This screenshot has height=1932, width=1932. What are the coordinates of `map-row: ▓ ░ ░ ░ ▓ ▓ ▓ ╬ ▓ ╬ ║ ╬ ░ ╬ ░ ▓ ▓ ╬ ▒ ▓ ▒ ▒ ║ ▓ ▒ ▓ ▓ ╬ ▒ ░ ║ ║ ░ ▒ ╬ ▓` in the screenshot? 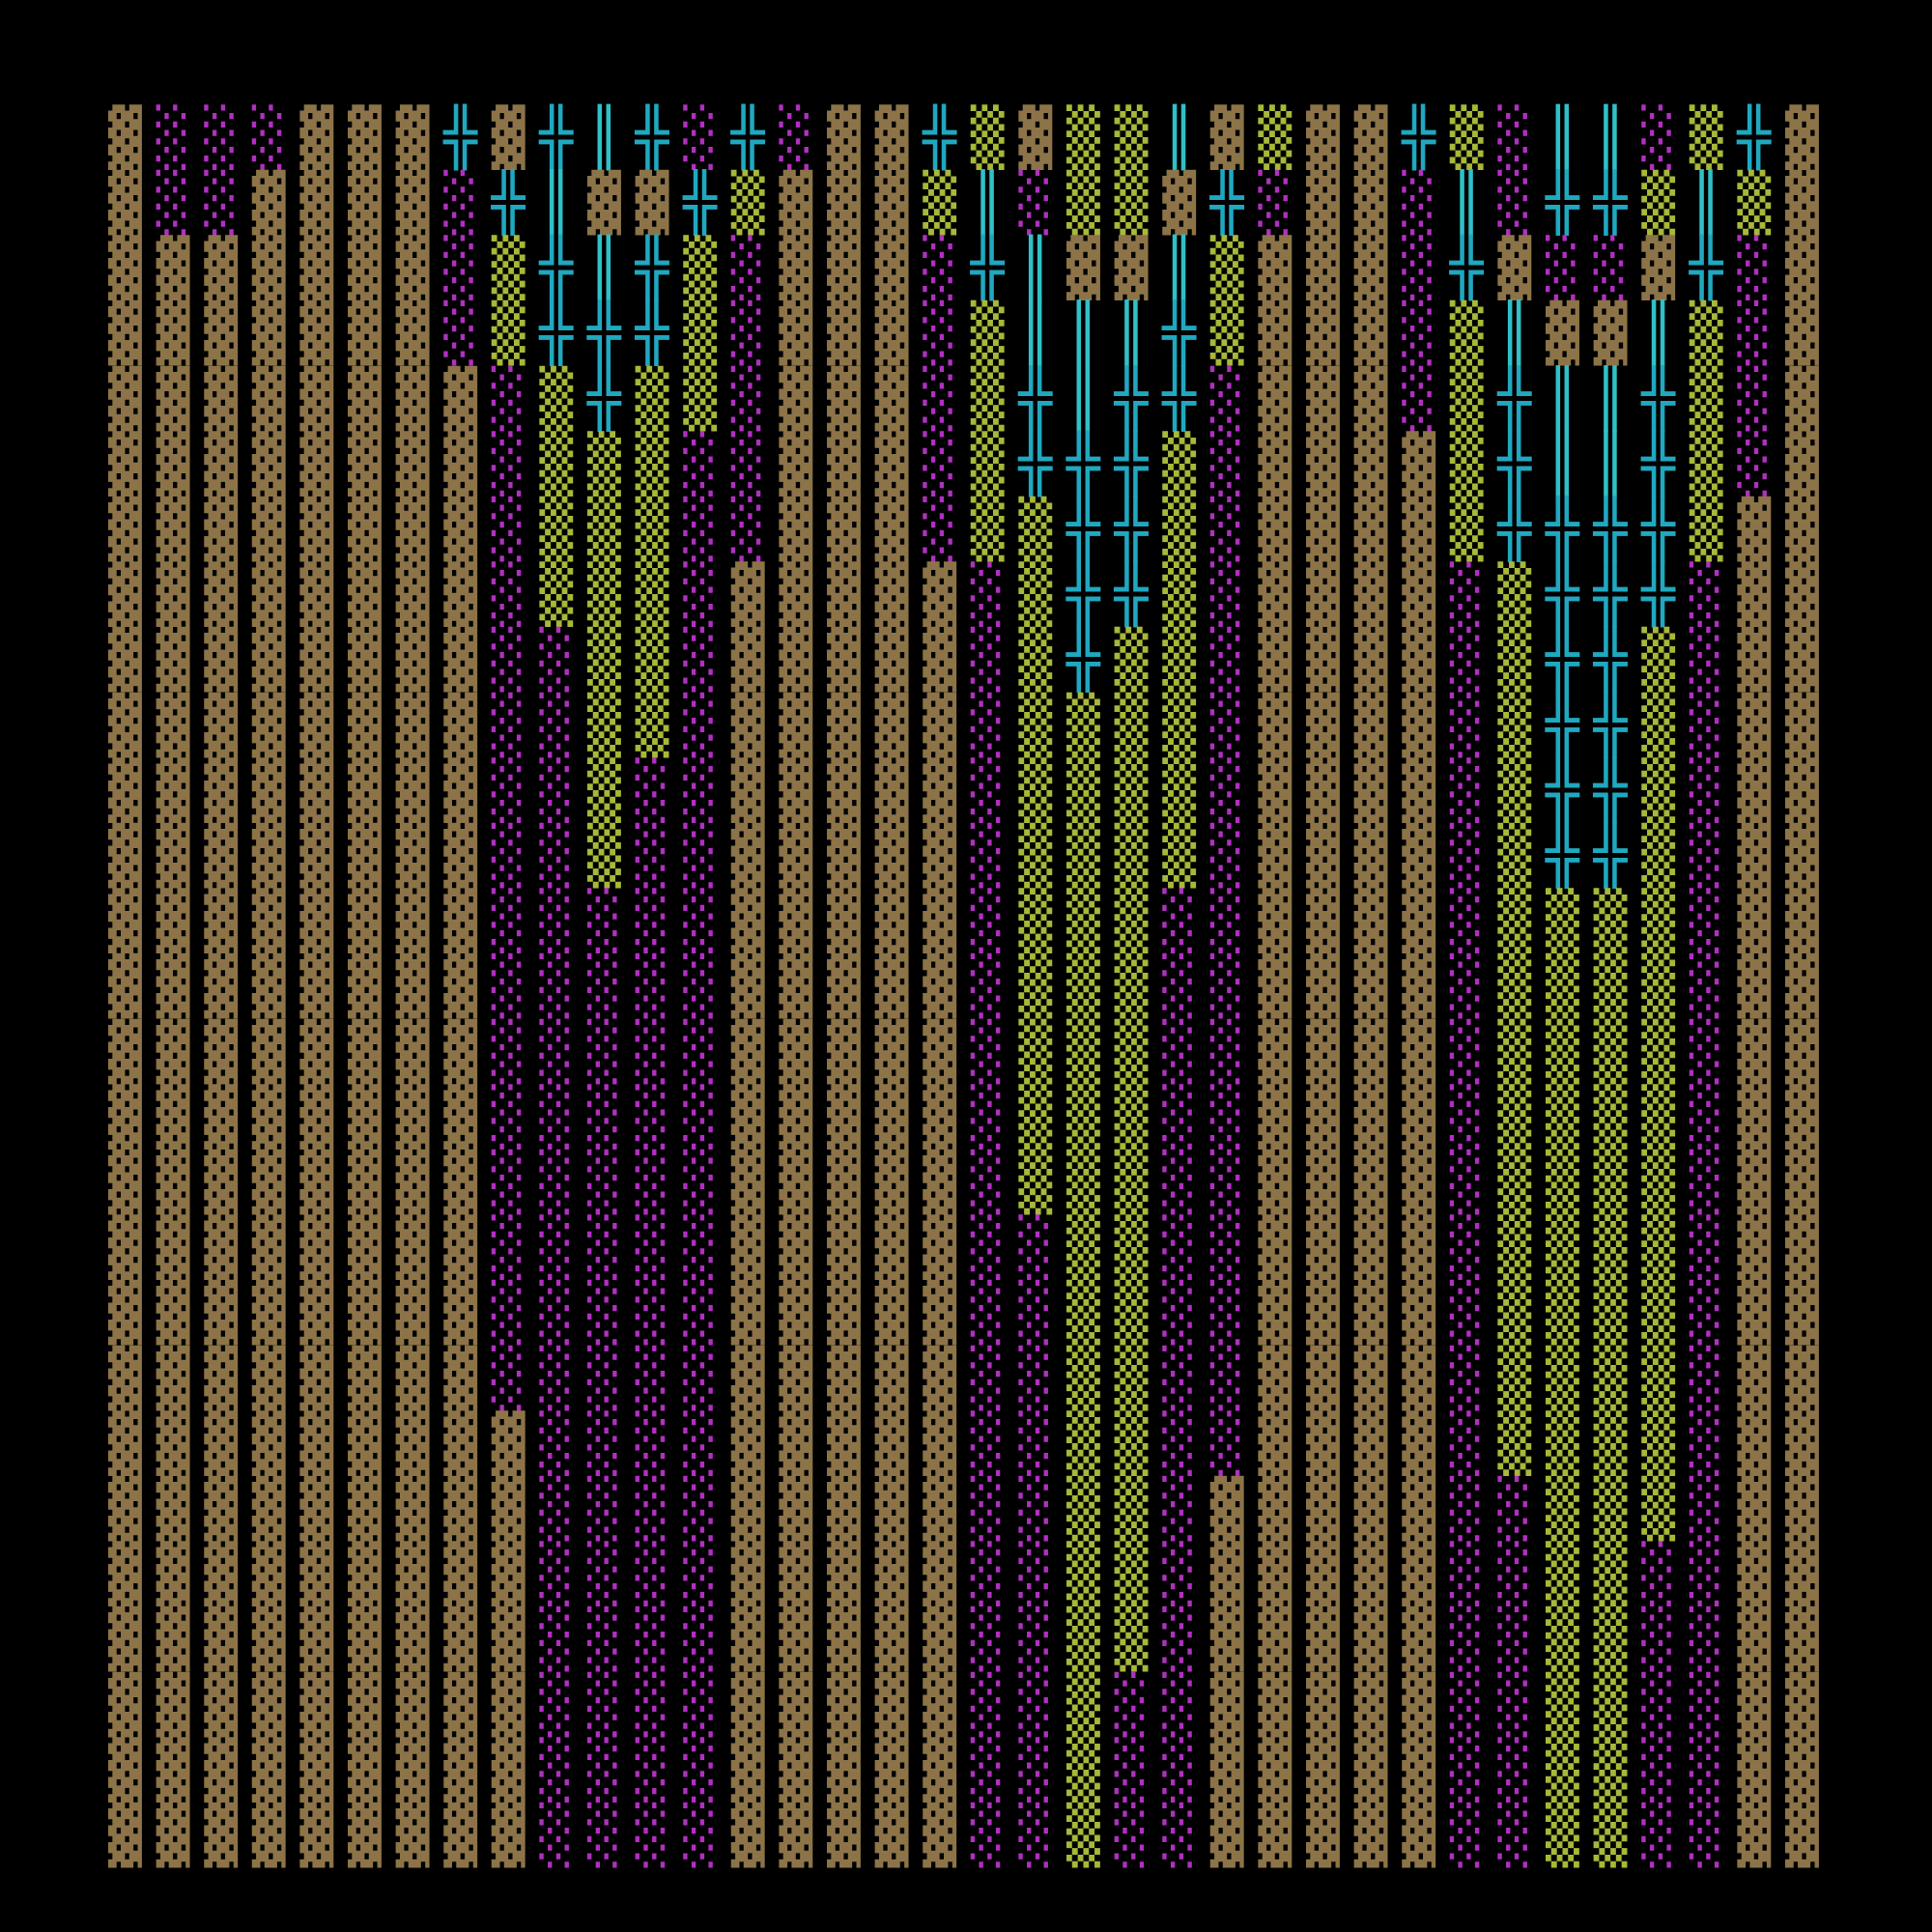 It's located at (963, 137).